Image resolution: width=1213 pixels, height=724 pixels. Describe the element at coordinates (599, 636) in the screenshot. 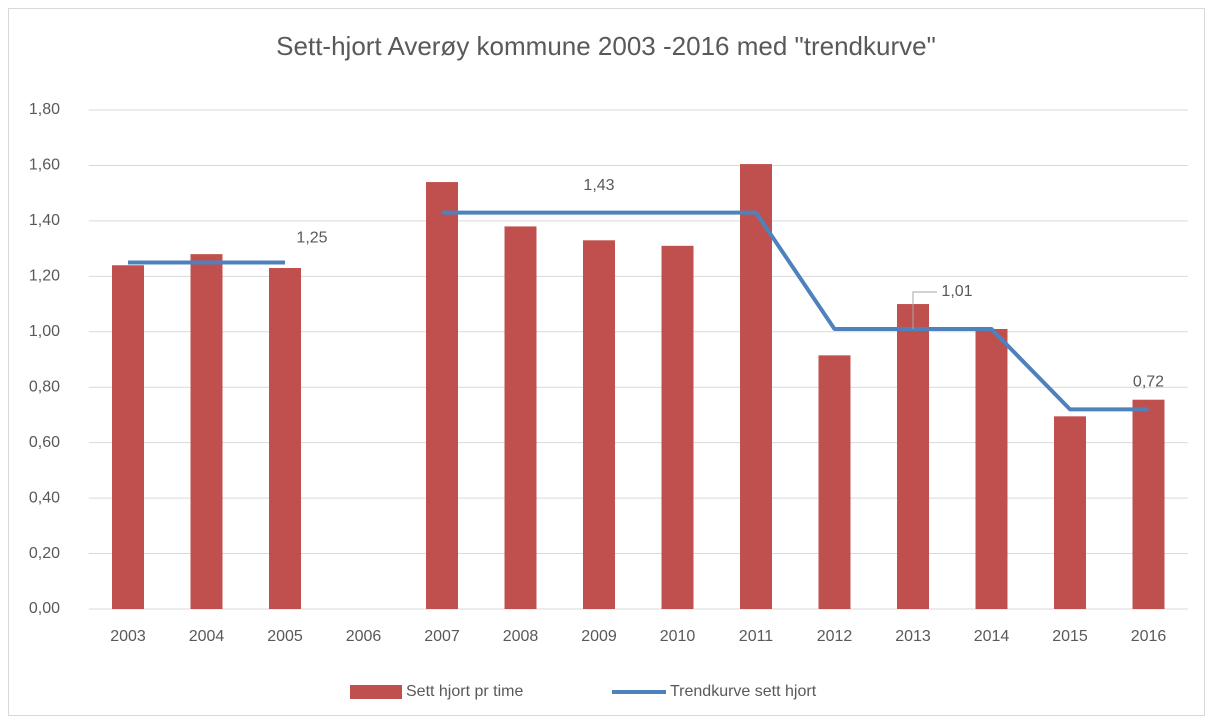

I see `x-tick-label: 2009` at that location.